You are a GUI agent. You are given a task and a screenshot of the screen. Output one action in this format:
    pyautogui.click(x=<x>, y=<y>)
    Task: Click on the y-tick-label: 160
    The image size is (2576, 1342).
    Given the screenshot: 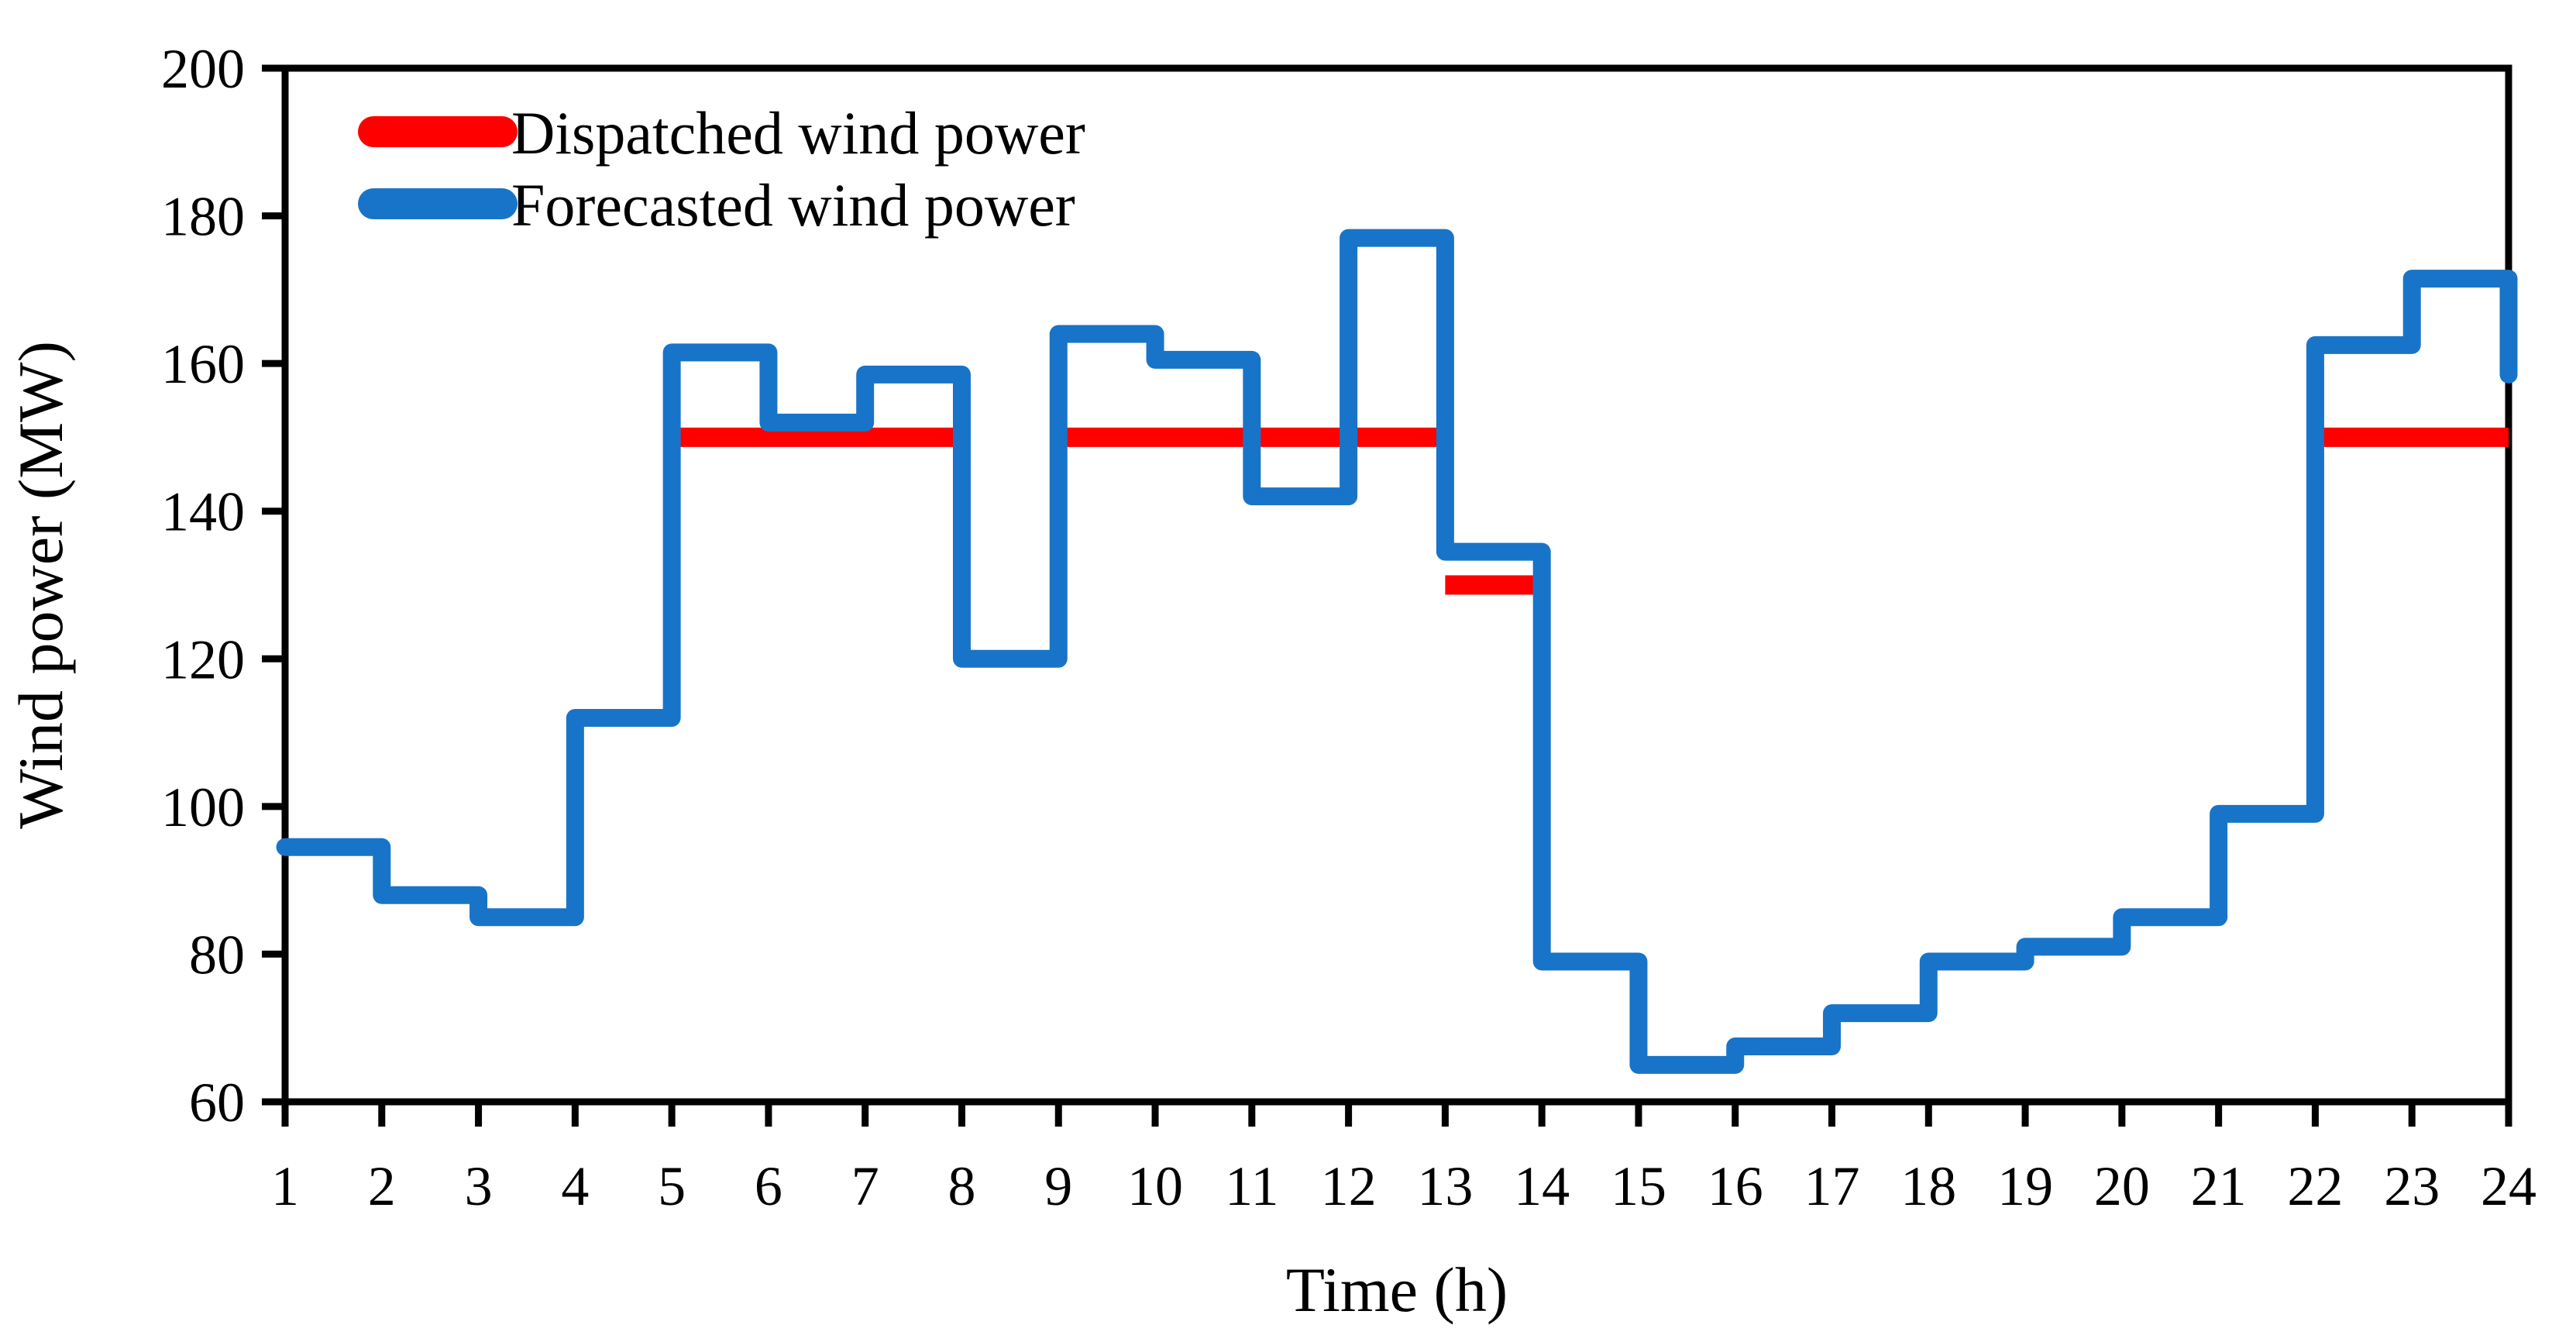 What is the action you would take?
    pyautogui.click(x=203, y=364)
    